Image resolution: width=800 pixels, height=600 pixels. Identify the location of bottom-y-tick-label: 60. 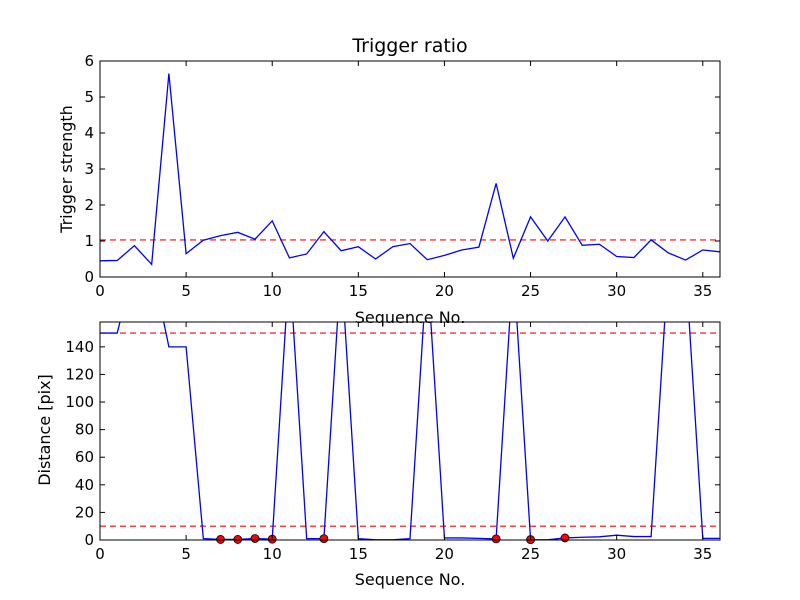
(84, 457).